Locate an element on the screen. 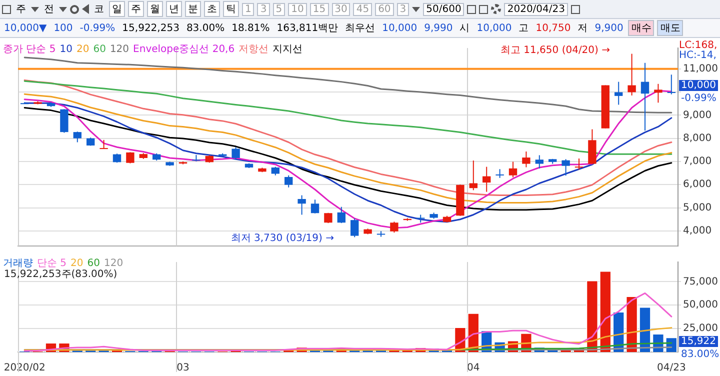 The width and height of the screenshot is (720, 376). annotation: 15,922,253주(83.00%) is located at coordinates (61, 274).